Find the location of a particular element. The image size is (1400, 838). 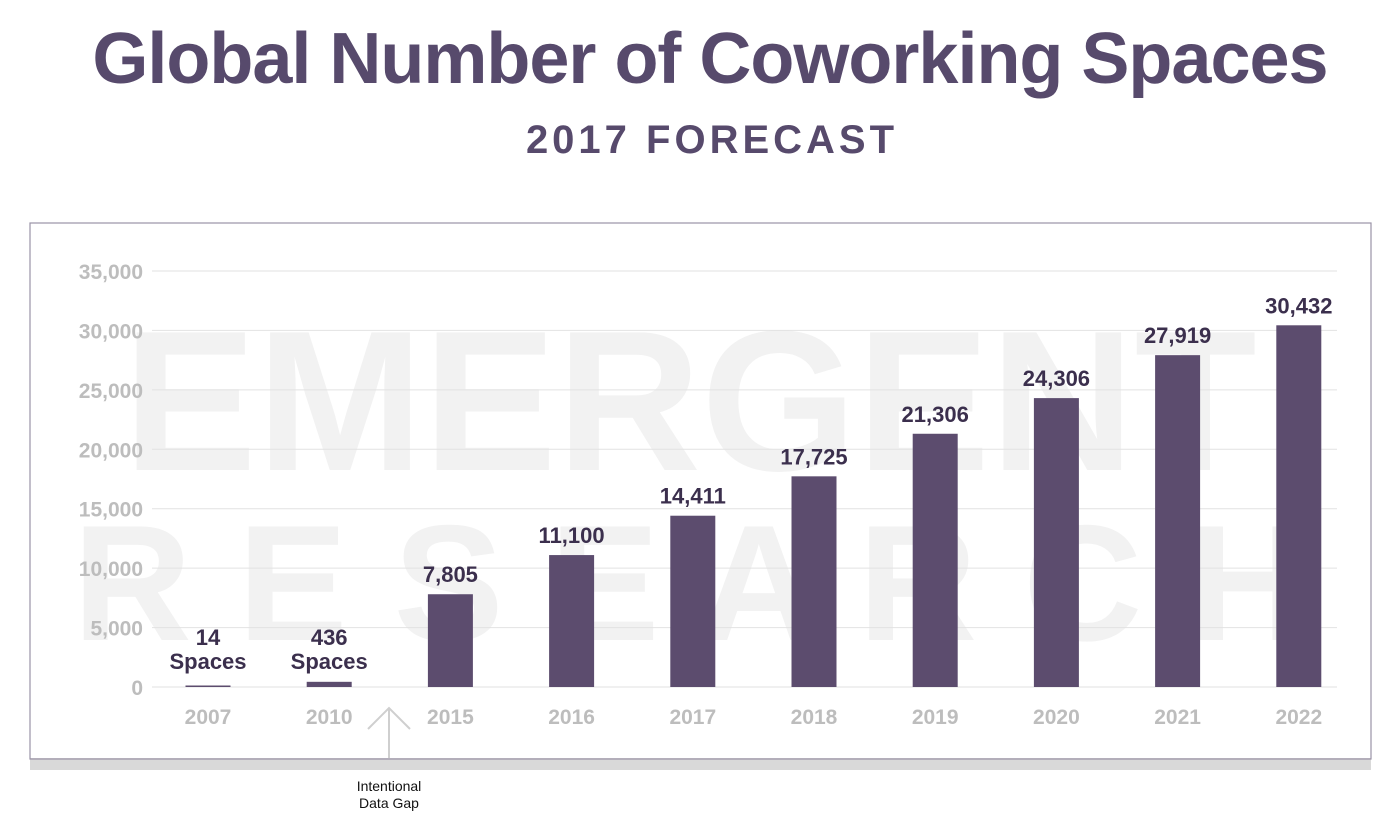

x-tick-label: 2021 is located at coordinates (1177, 717).